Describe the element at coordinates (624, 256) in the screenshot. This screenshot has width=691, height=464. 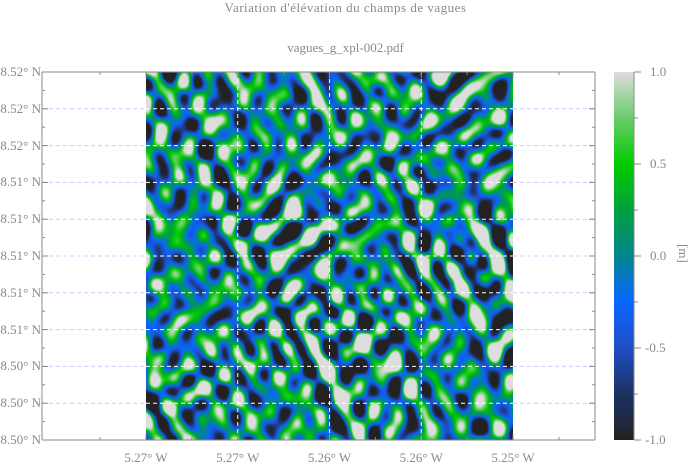
I see `colorbar` at that location.